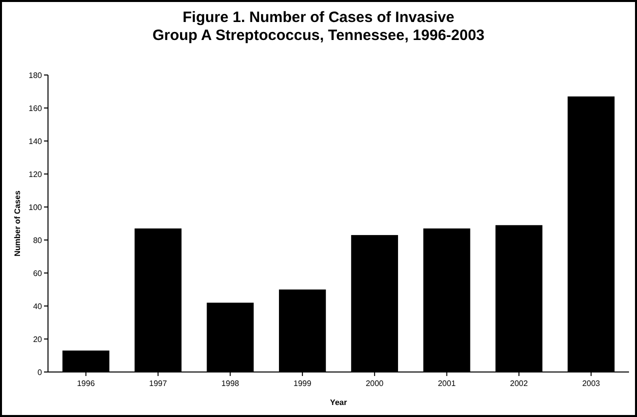  Describe the element at coordinates (86, 383) in the screenshot. I see `x-tick-label: 1996` at that location.